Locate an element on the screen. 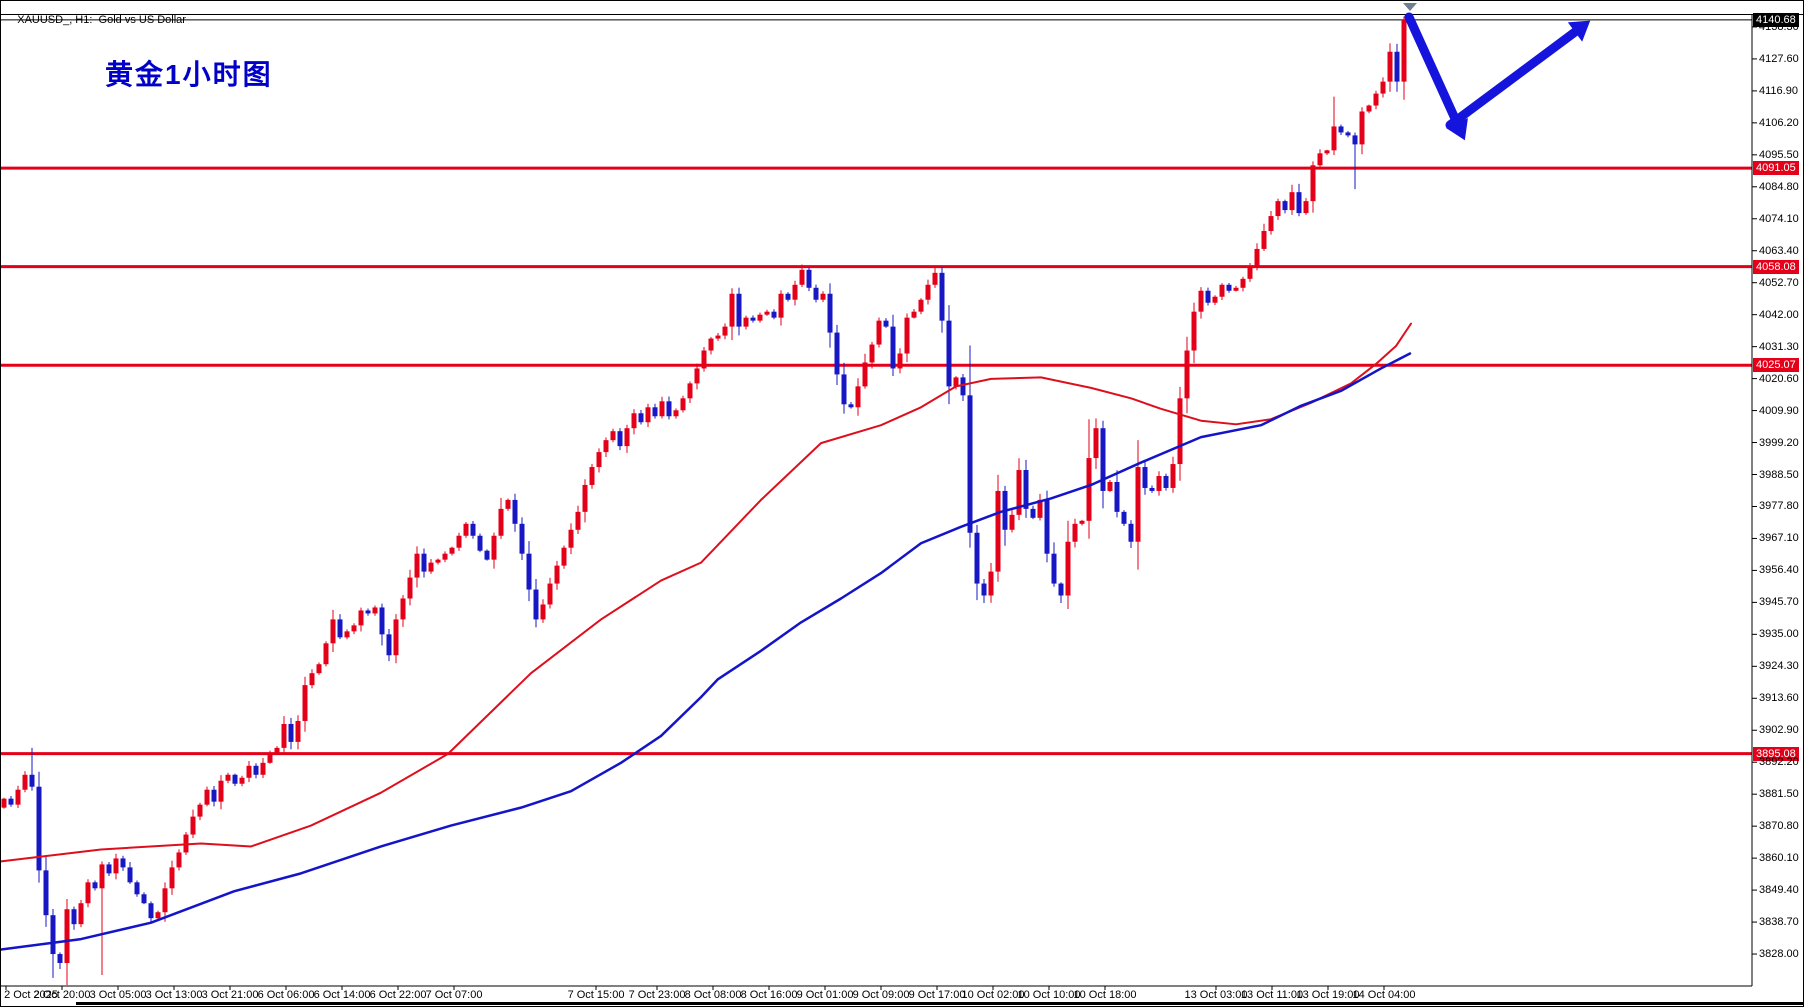 The image size is (1804, 1007). price-axis-label: 4052.70 is located at coordinates (1779, 282).